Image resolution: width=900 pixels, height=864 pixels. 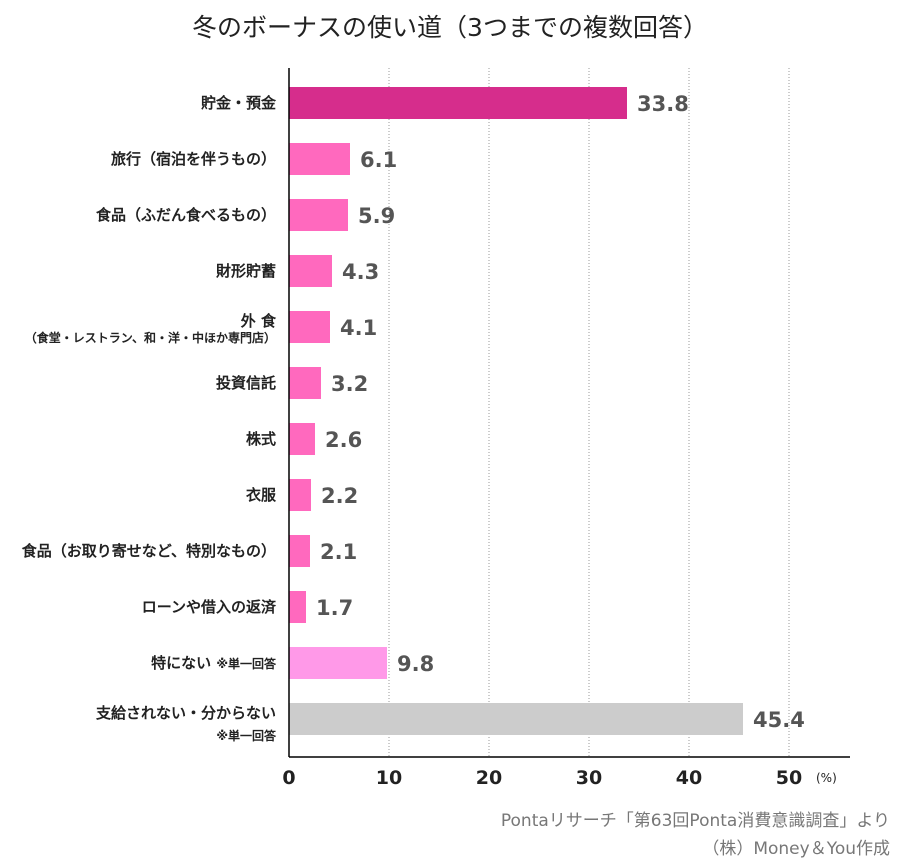 What do you see at coordinates (245, 271) in the screenshot?
I see `category-label: 財形貯蓄` at bounding box center [245, 271].